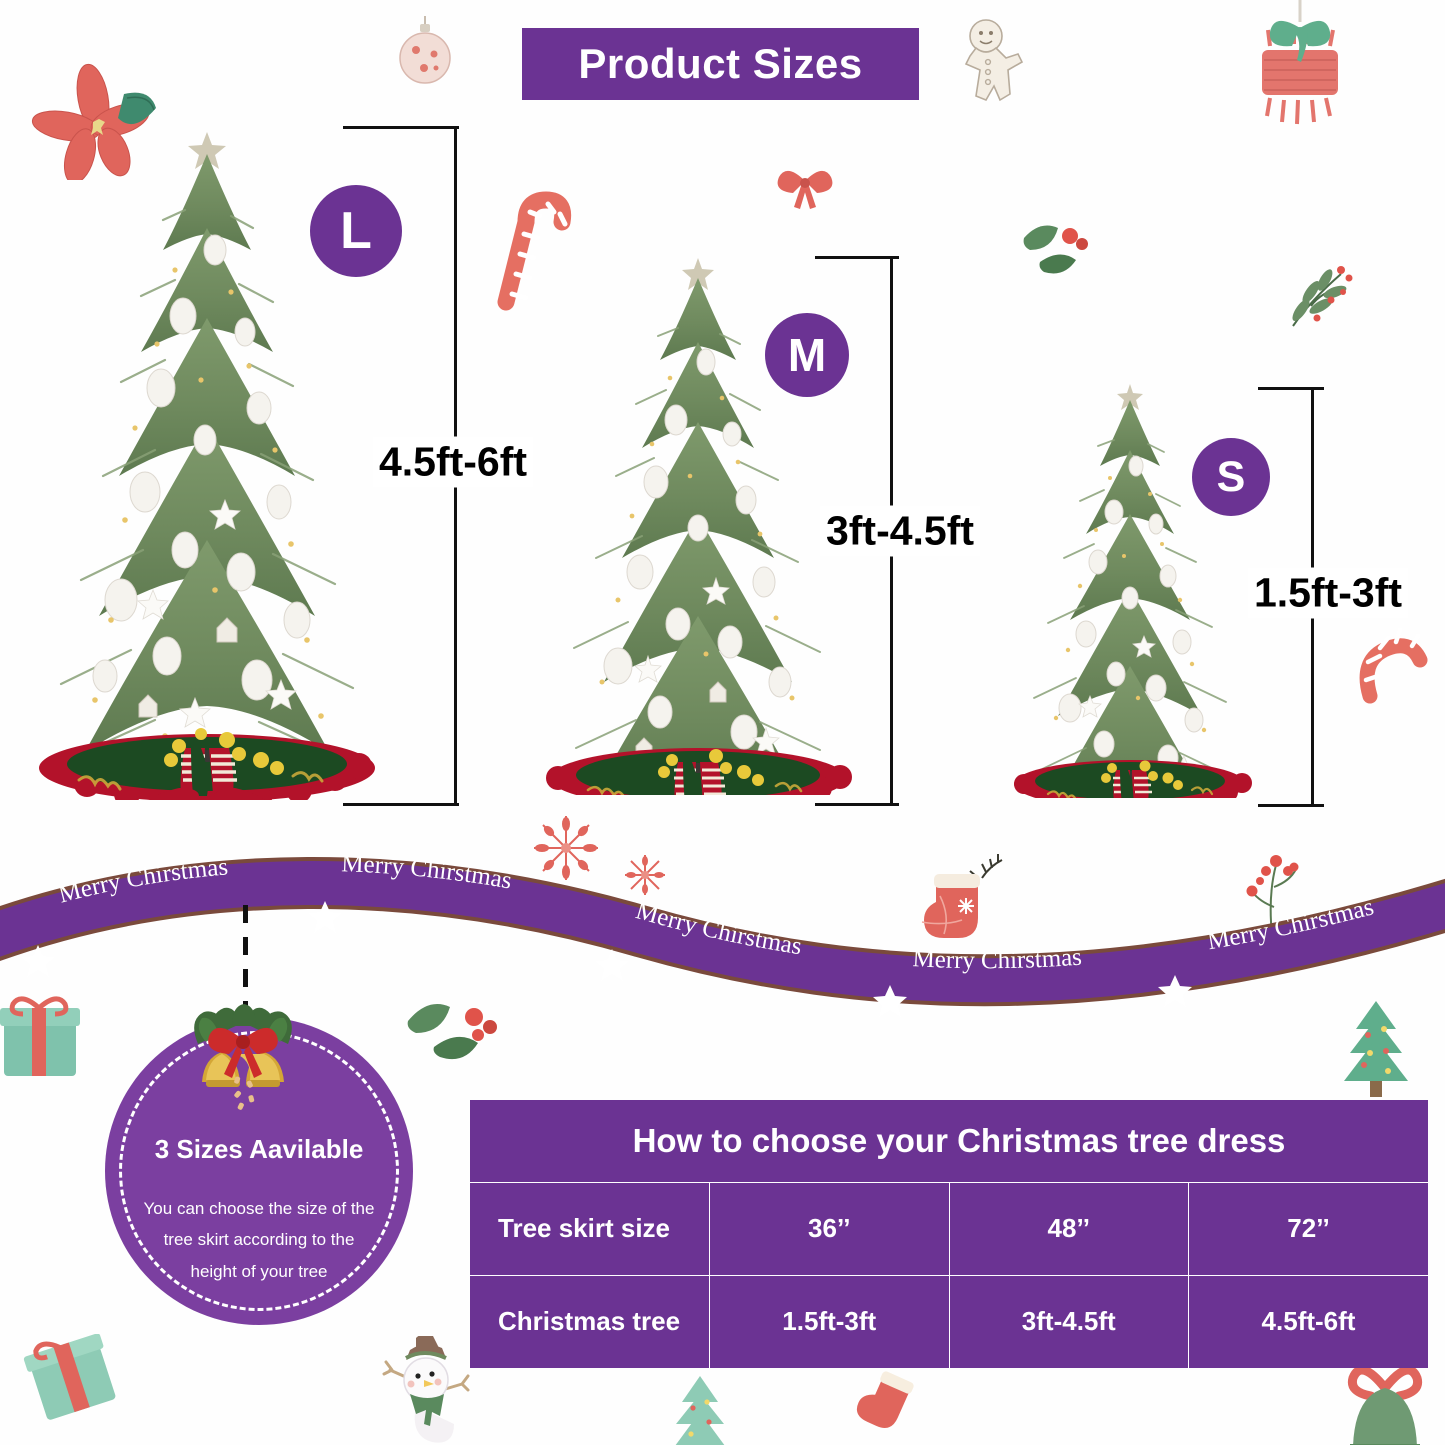 Image resolution: width=1445 pixels, height=1445 pixels. I want to click on size-badge-large: L, so click(356, 231).